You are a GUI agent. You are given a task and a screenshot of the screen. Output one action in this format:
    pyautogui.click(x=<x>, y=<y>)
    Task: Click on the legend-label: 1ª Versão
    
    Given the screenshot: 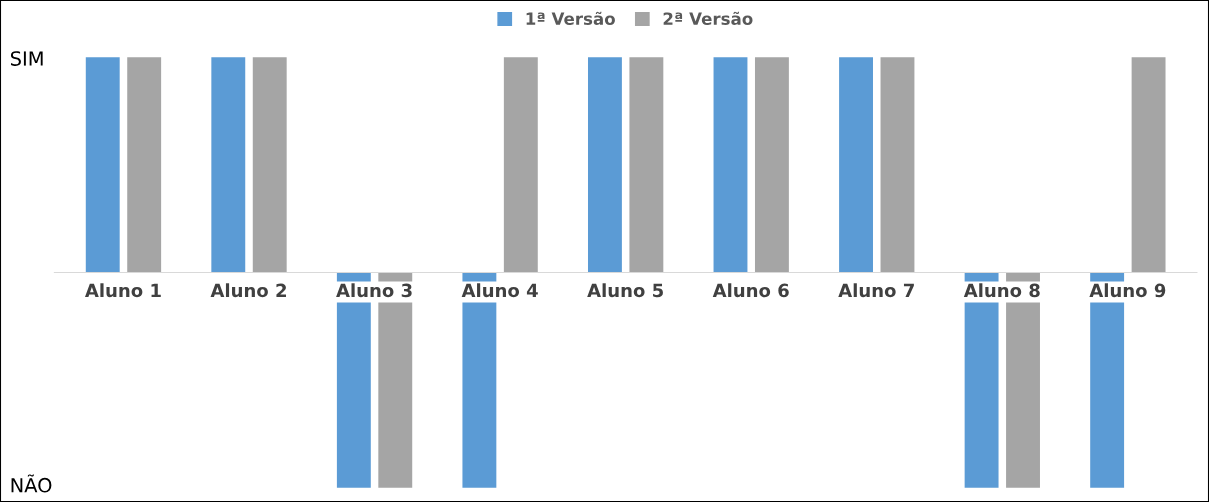 What is the action you would take?
    pyautogui.click(x=570, y=18)
    